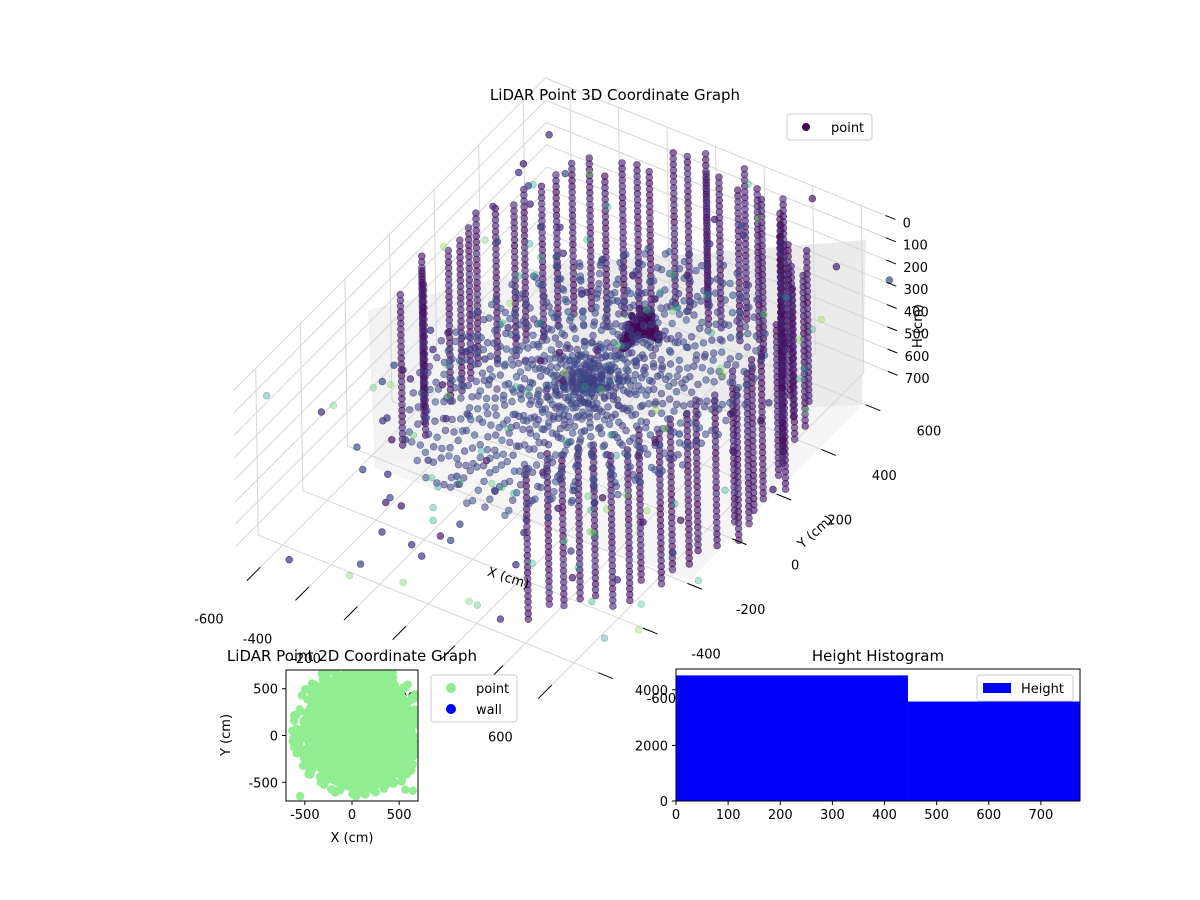  I want to click on histogram-bar, so click(993, 751).